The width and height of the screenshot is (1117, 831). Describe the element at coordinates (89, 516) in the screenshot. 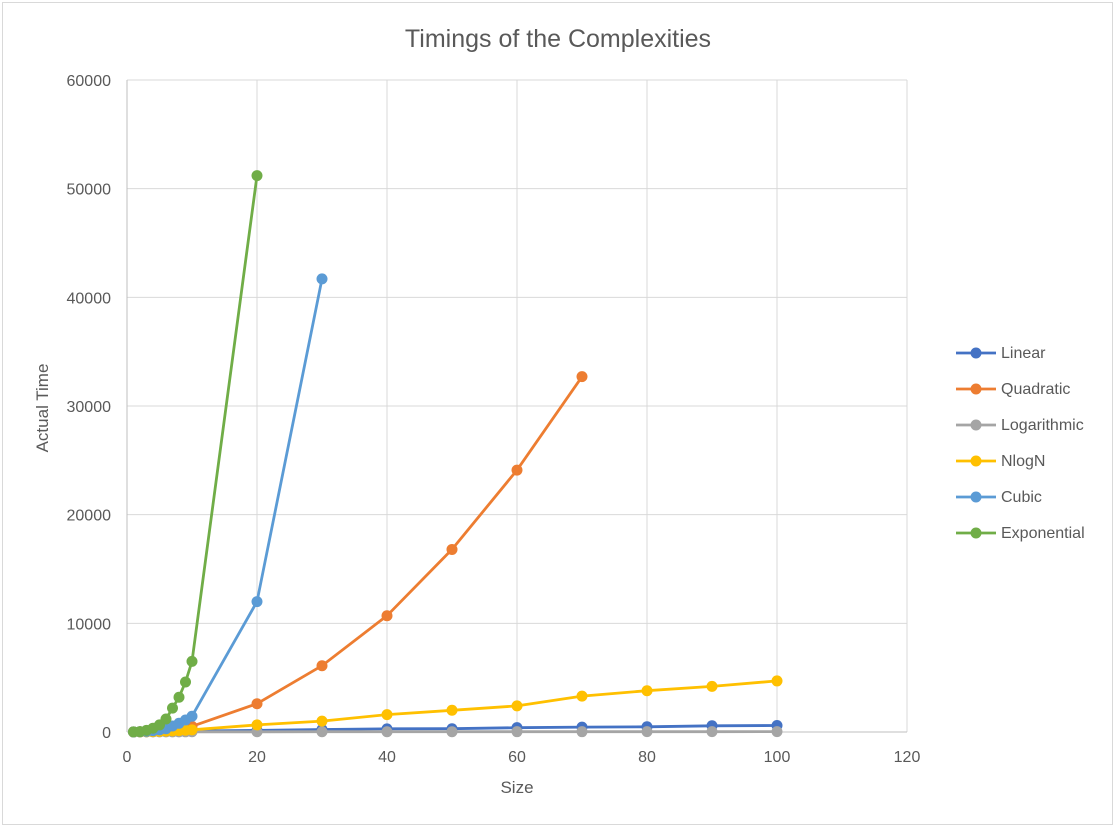

I see `y-tick-label: 20000` at that location.